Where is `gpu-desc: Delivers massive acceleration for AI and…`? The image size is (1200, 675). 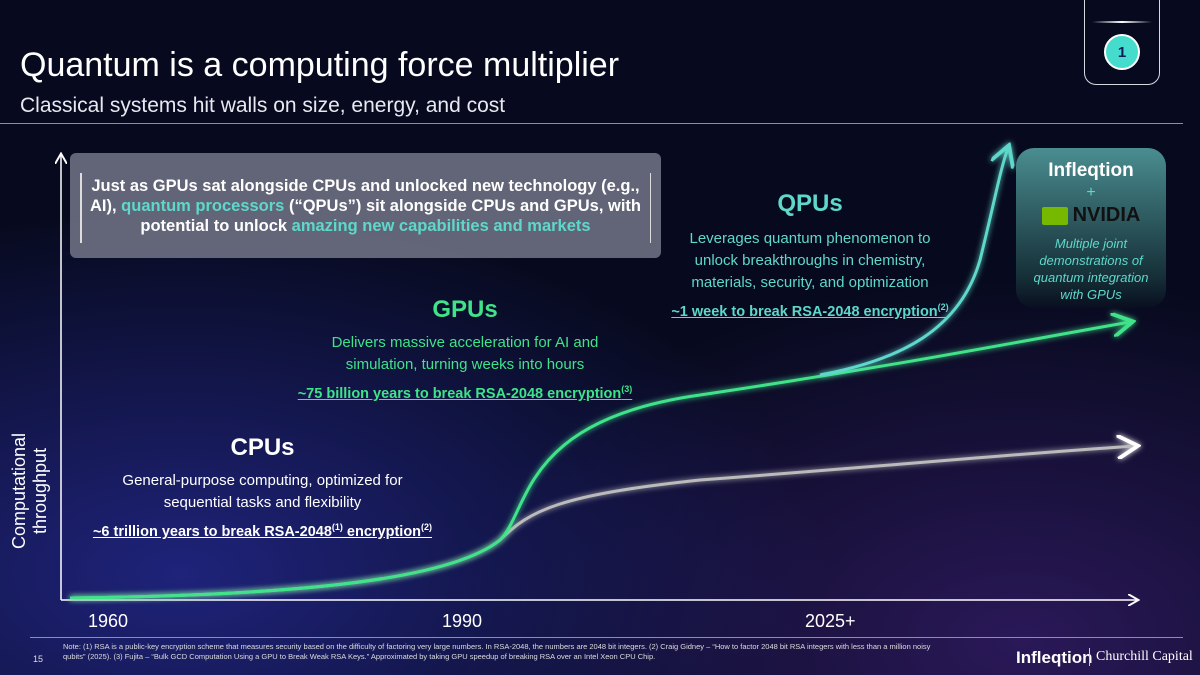
gpu-desc: Delivers massive acceleration for AI and… is located at coordinates (465, 353).